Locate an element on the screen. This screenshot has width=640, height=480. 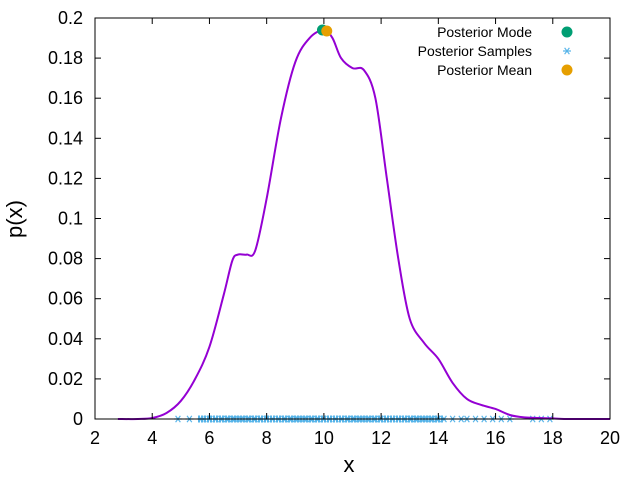
y-tick-label: 0.12 is located at coordinates (65, 178).